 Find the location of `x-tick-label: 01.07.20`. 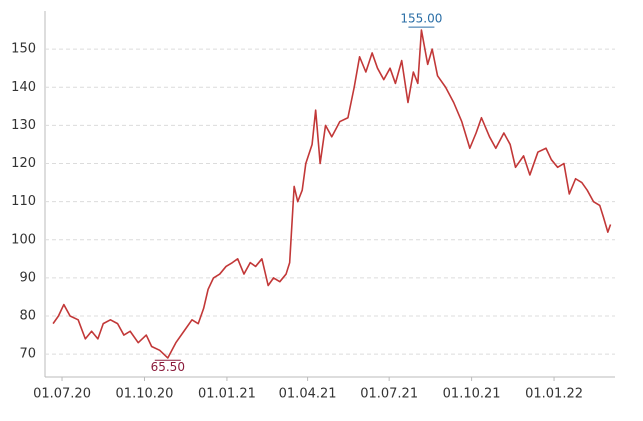

x-tick-label: 01.07.20 is located at coordinates (62, 394).